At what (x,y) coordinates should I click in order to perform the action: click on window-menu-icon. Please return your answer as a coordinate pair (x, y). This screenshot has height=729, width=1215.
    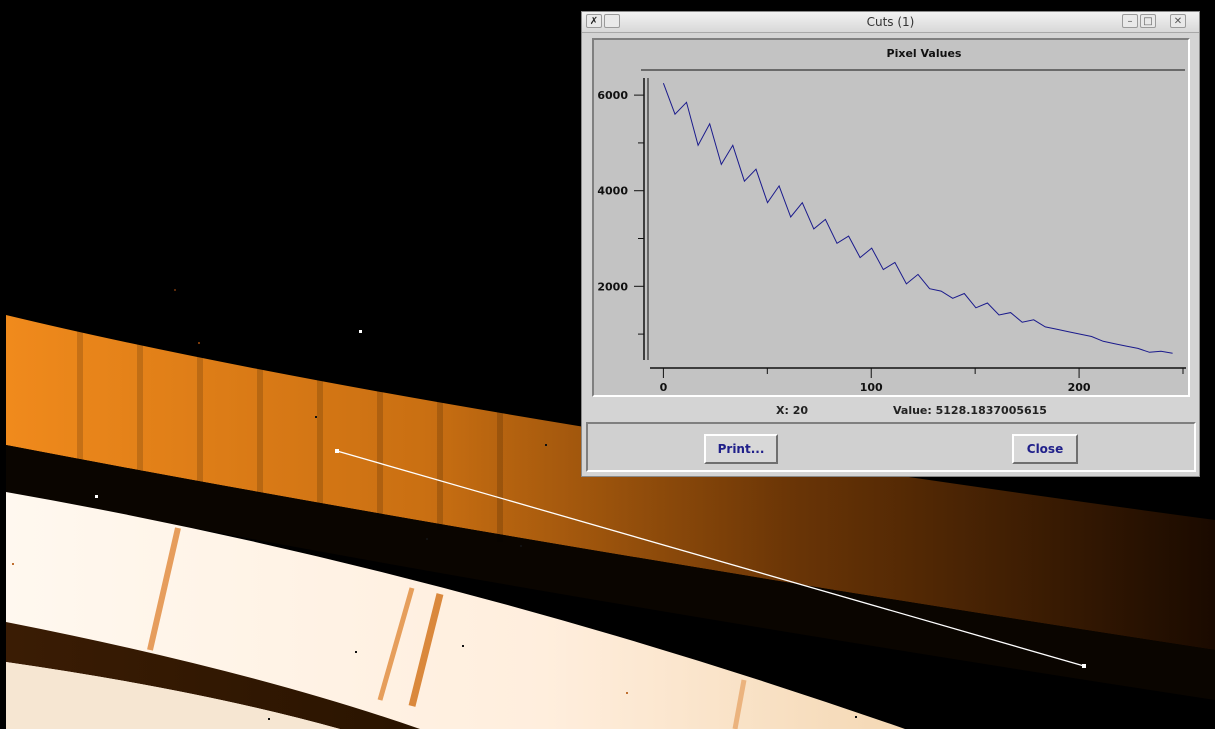
    Looking at the image, I should click on (612, 21).